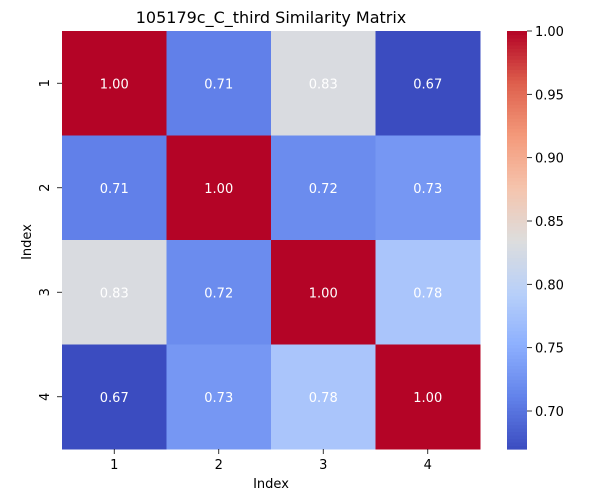 Image resolution: width=600 pixels, height=504 pixels. What do you see at coordinates (114, 189) in the screenshot?
I see `cell-value-label: 0.71` at bounding box center [114, 189].